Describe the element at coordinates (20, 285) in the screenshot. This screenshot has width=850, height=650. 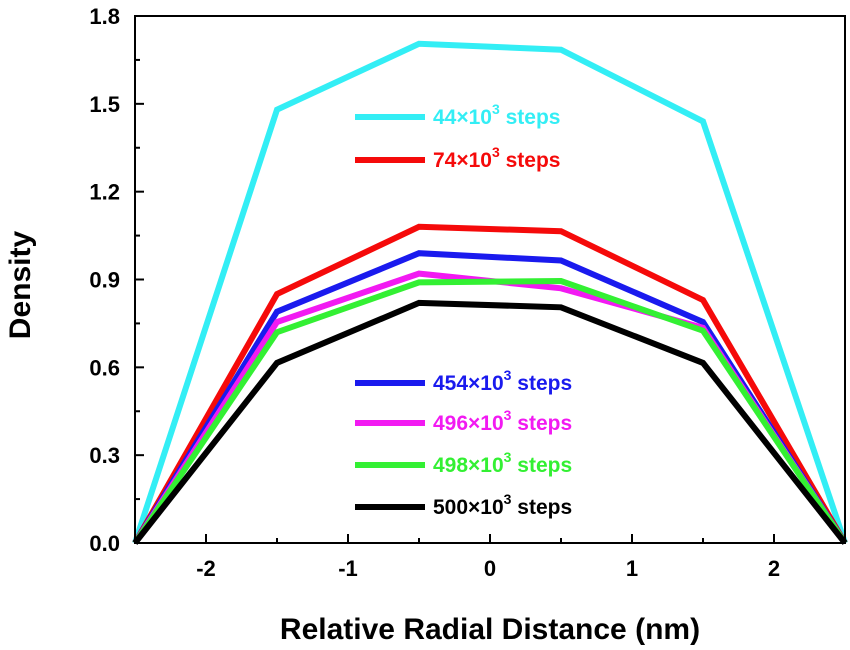
I see `y-axis-label: Density` at that location.